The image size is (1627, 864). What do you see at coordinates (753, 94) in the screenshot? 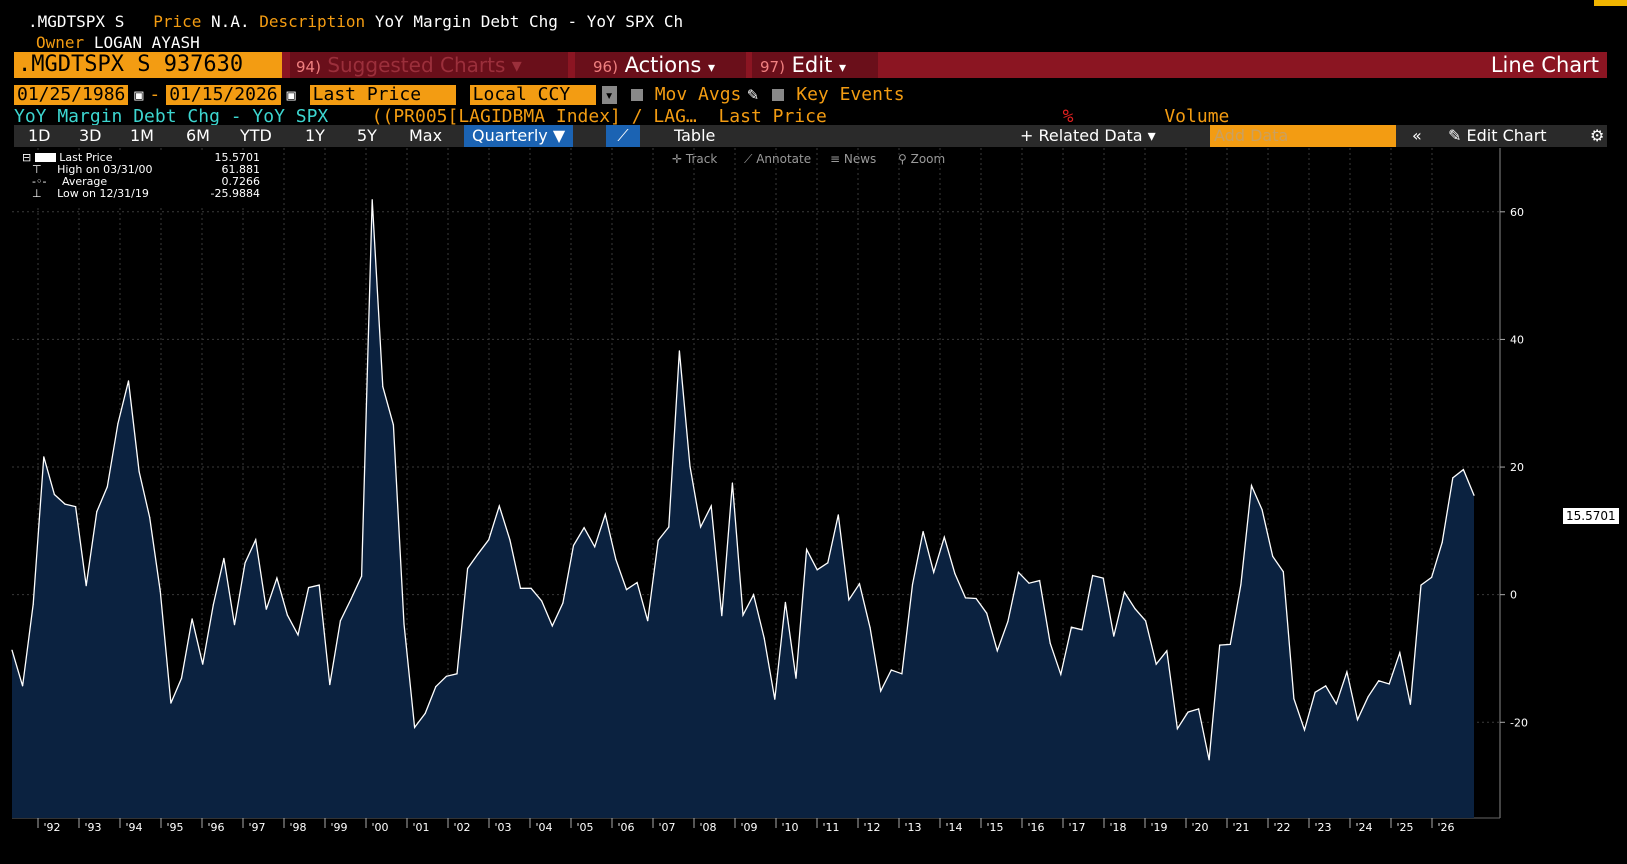
I see `pencil-icon: ✎` at bounding box center [753, 94].